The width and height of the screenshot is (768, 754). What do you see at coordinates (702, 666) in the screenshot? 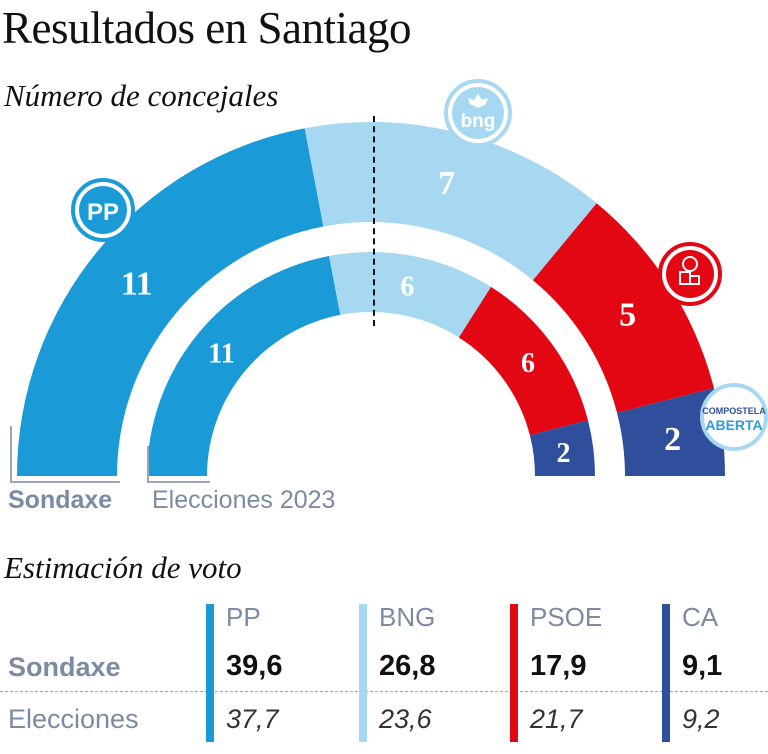
I see `value-ca-sondaxe: 9,1` at bounding box center [702, 666].